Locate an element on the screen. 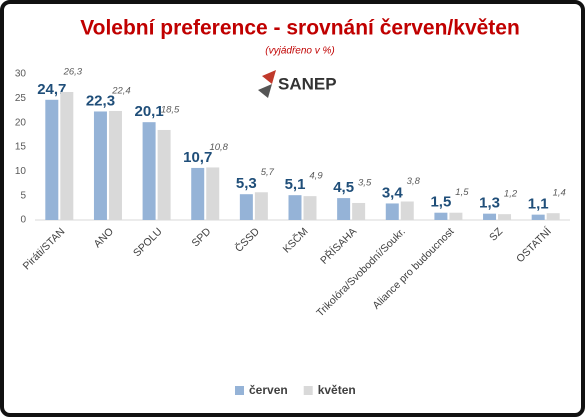  value-label: 24,7 is located at coordinates (51, 89).